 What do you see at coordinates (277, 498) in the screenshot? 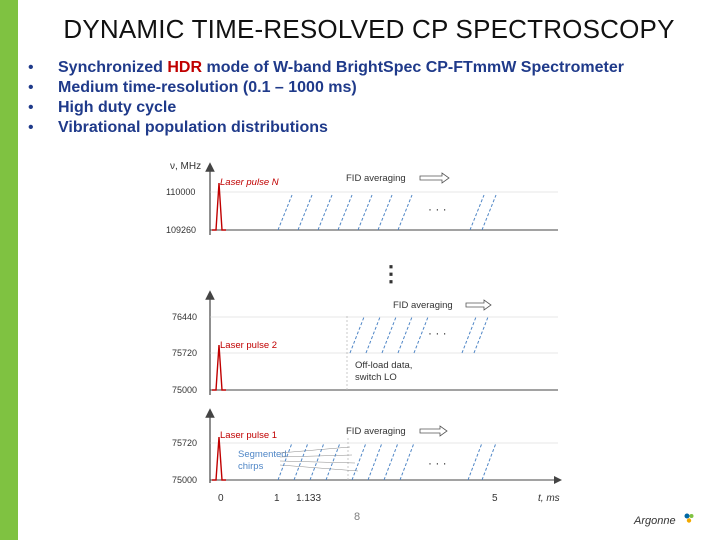
I see `x-tick-1: 1` at bounding box center [277, 498].